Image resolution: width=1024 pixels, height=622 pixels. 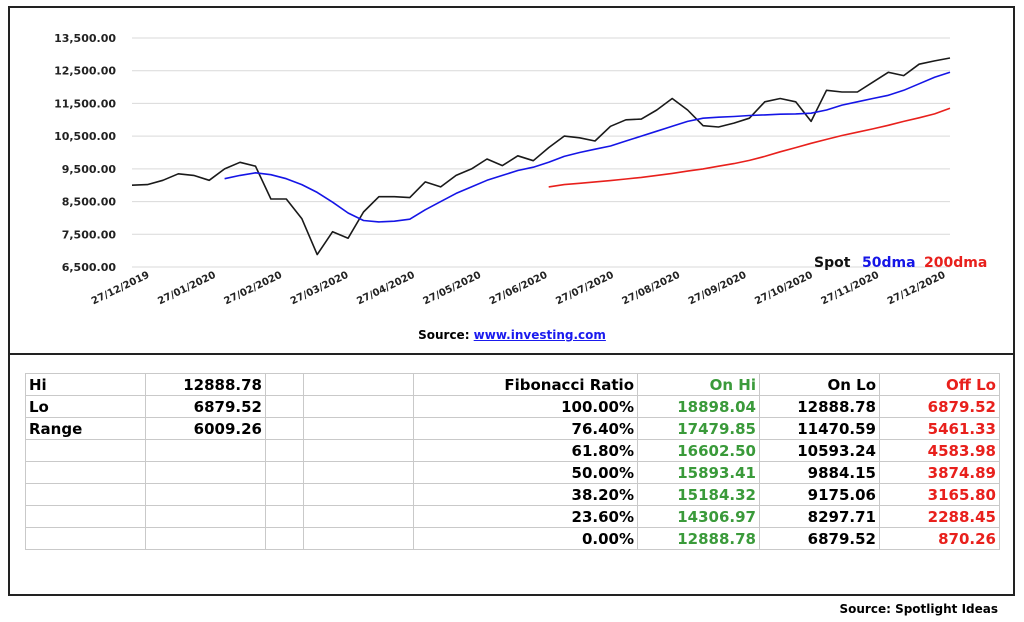 What do you see at coordinates (698, 406) in the screenshot?
I see `on-hi-cell: 18898.04` at bounding box center [698, 406].